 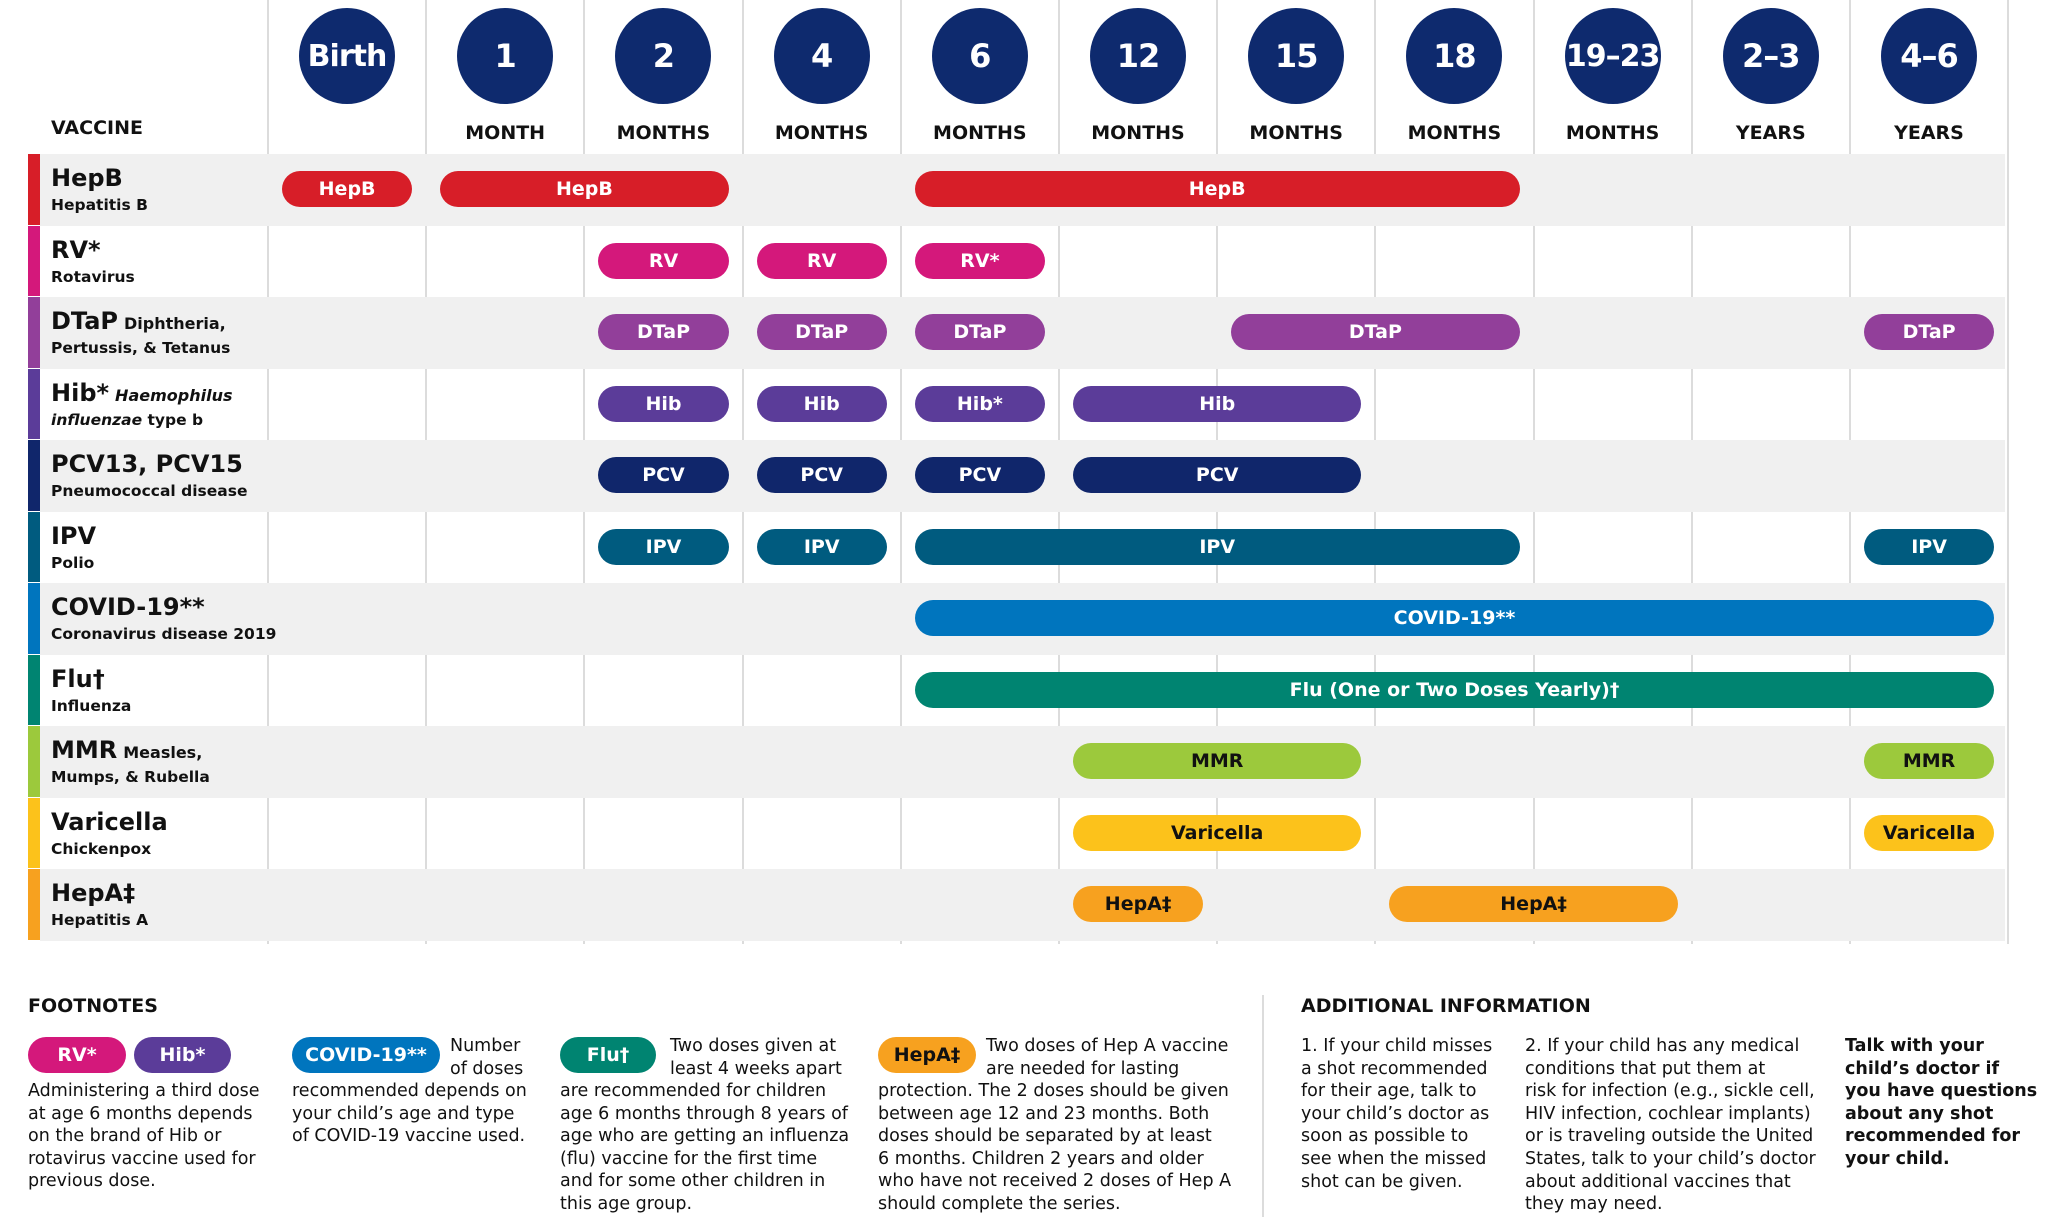 What do you see at coordinates (101, 849) in the screenshot?
I see `vaccine-description: Chickenpox` at bounding box center [101, 849].